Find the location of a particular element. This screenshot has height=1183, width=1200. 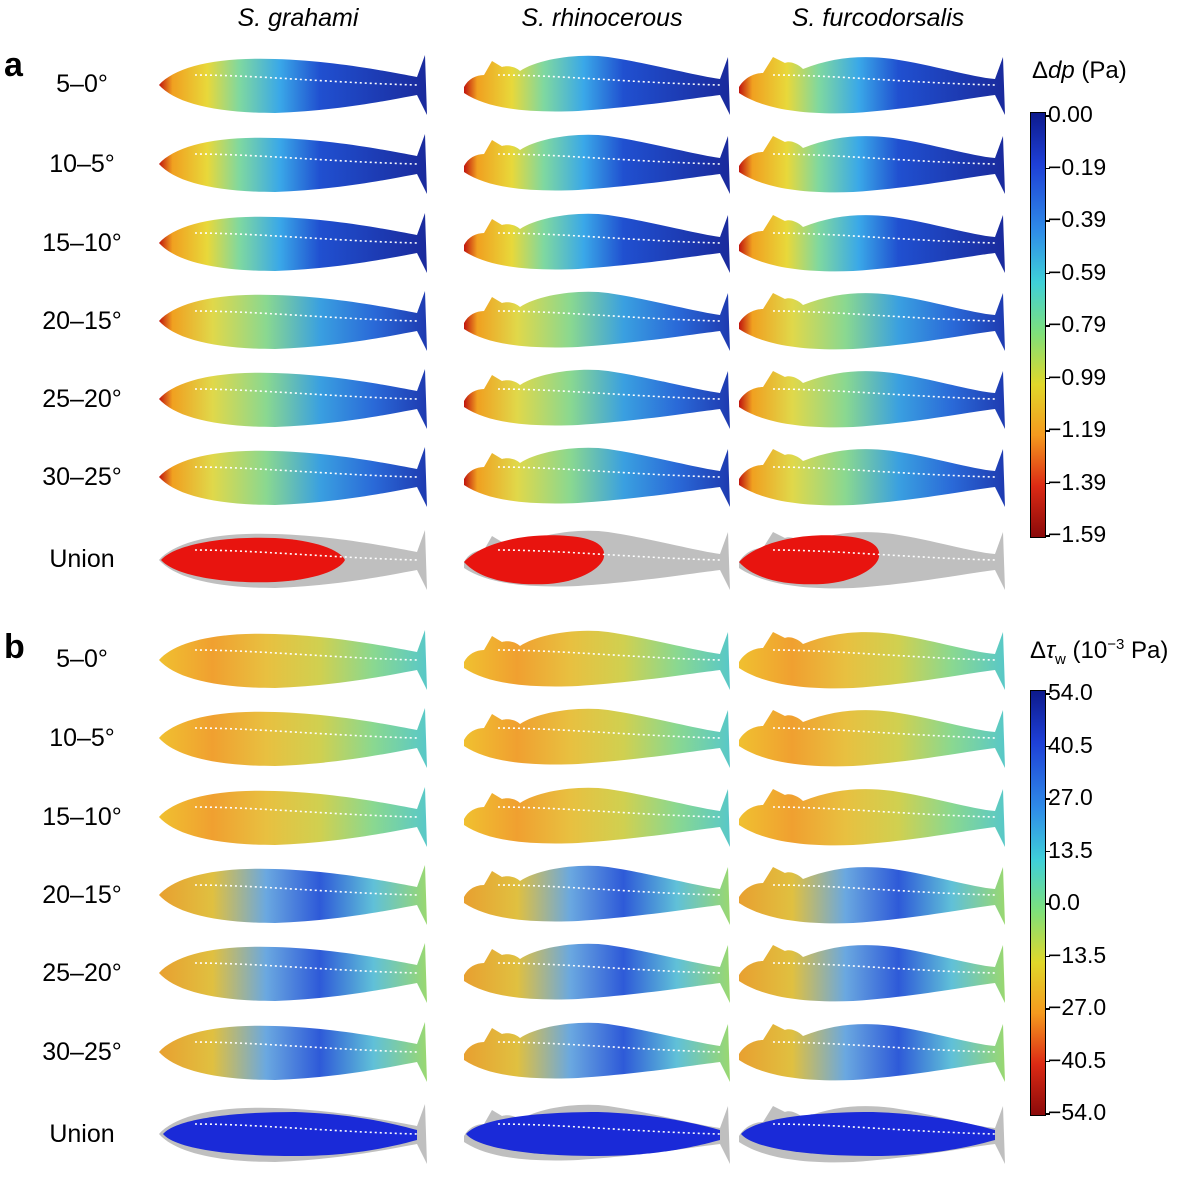

row-label-a-3: 15–10° is located at coordinates (82, 243).